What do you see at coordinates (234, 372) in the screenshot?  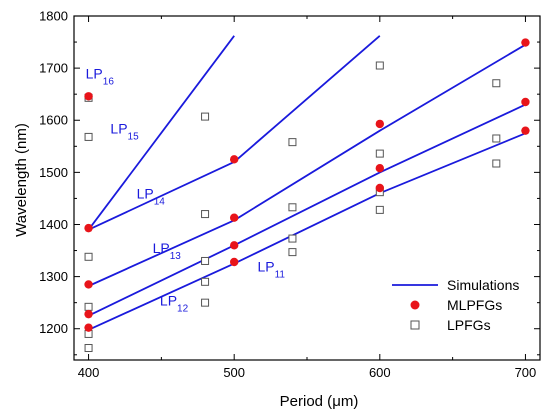 I see `x-tick-label: 500` at bounding box center [234, 372].